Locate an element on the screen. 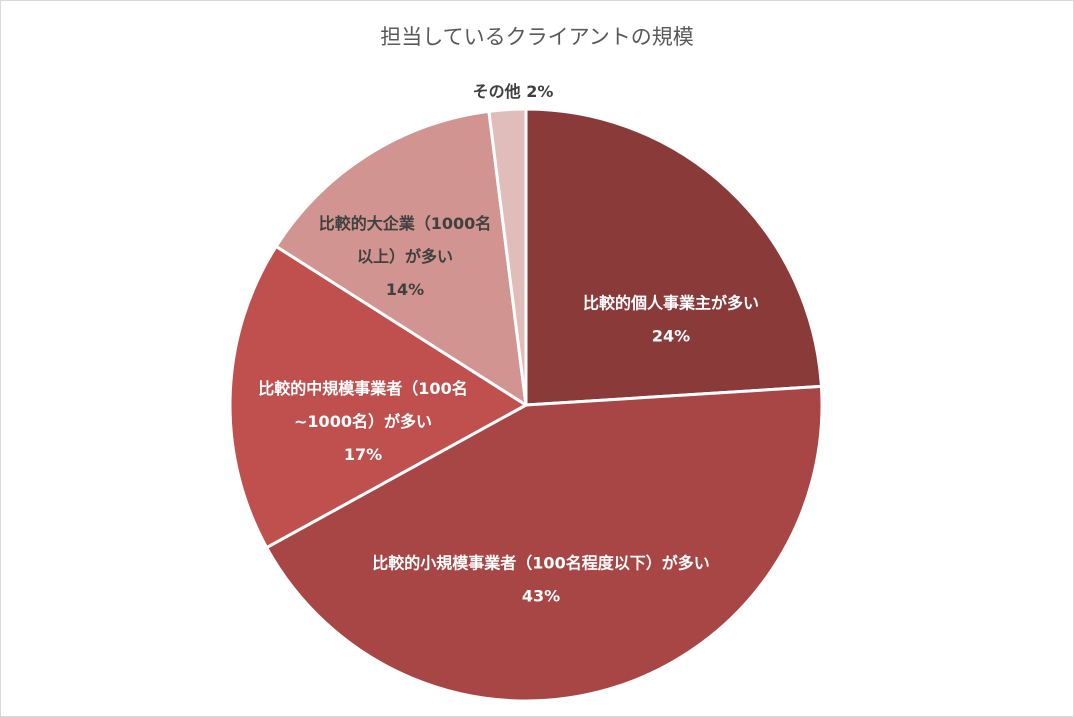  chart-title: 担当しているクライアントの規模 is located at coordinates (537, 37).